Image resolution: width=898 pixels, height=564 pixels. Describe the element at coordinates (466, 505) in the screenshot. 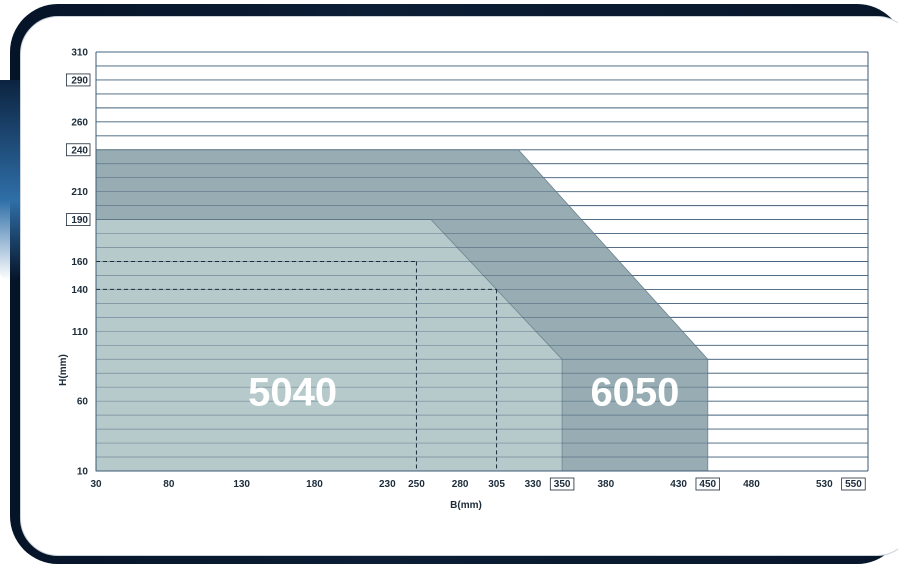

I see `x-axis-label: B(mm)` at that location.